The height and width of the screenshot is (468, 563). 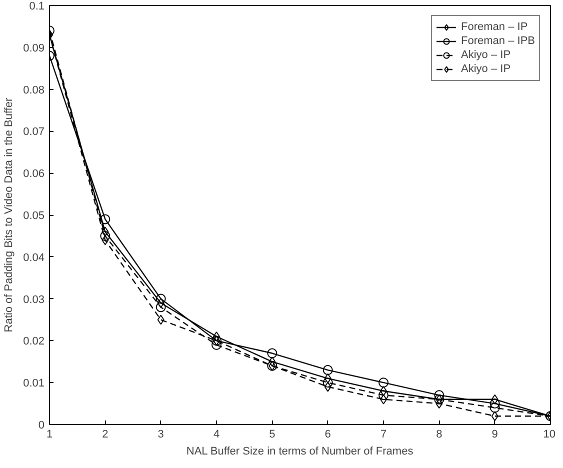 I want to click on x-tick-label: 6, so click(x=327, y=434).